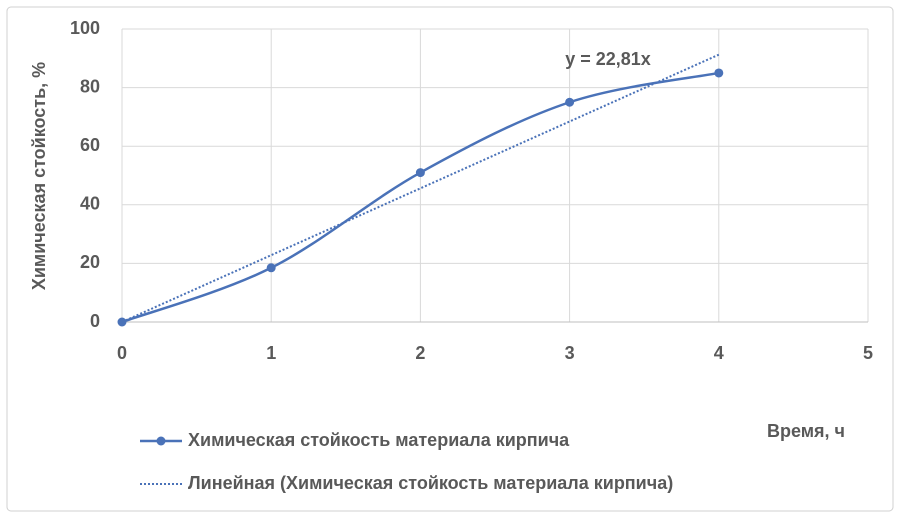 Image resolution: width=900 pixels, height=518 pixels. I want to click on y-tick-label: 80, so click(90, 86).